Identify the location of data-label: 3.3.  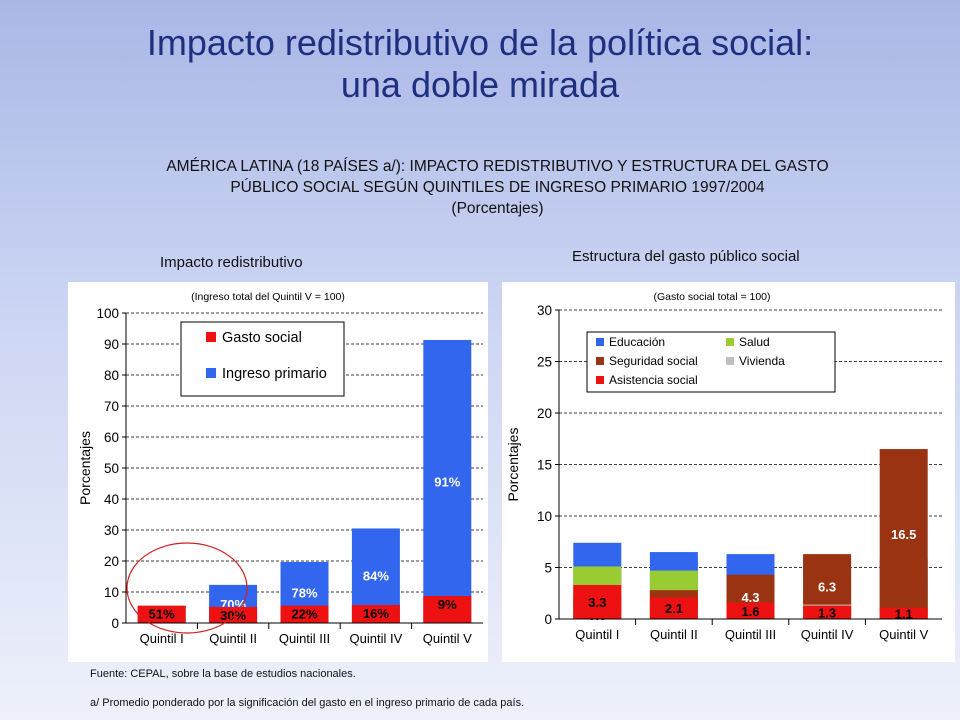
(597, 602).